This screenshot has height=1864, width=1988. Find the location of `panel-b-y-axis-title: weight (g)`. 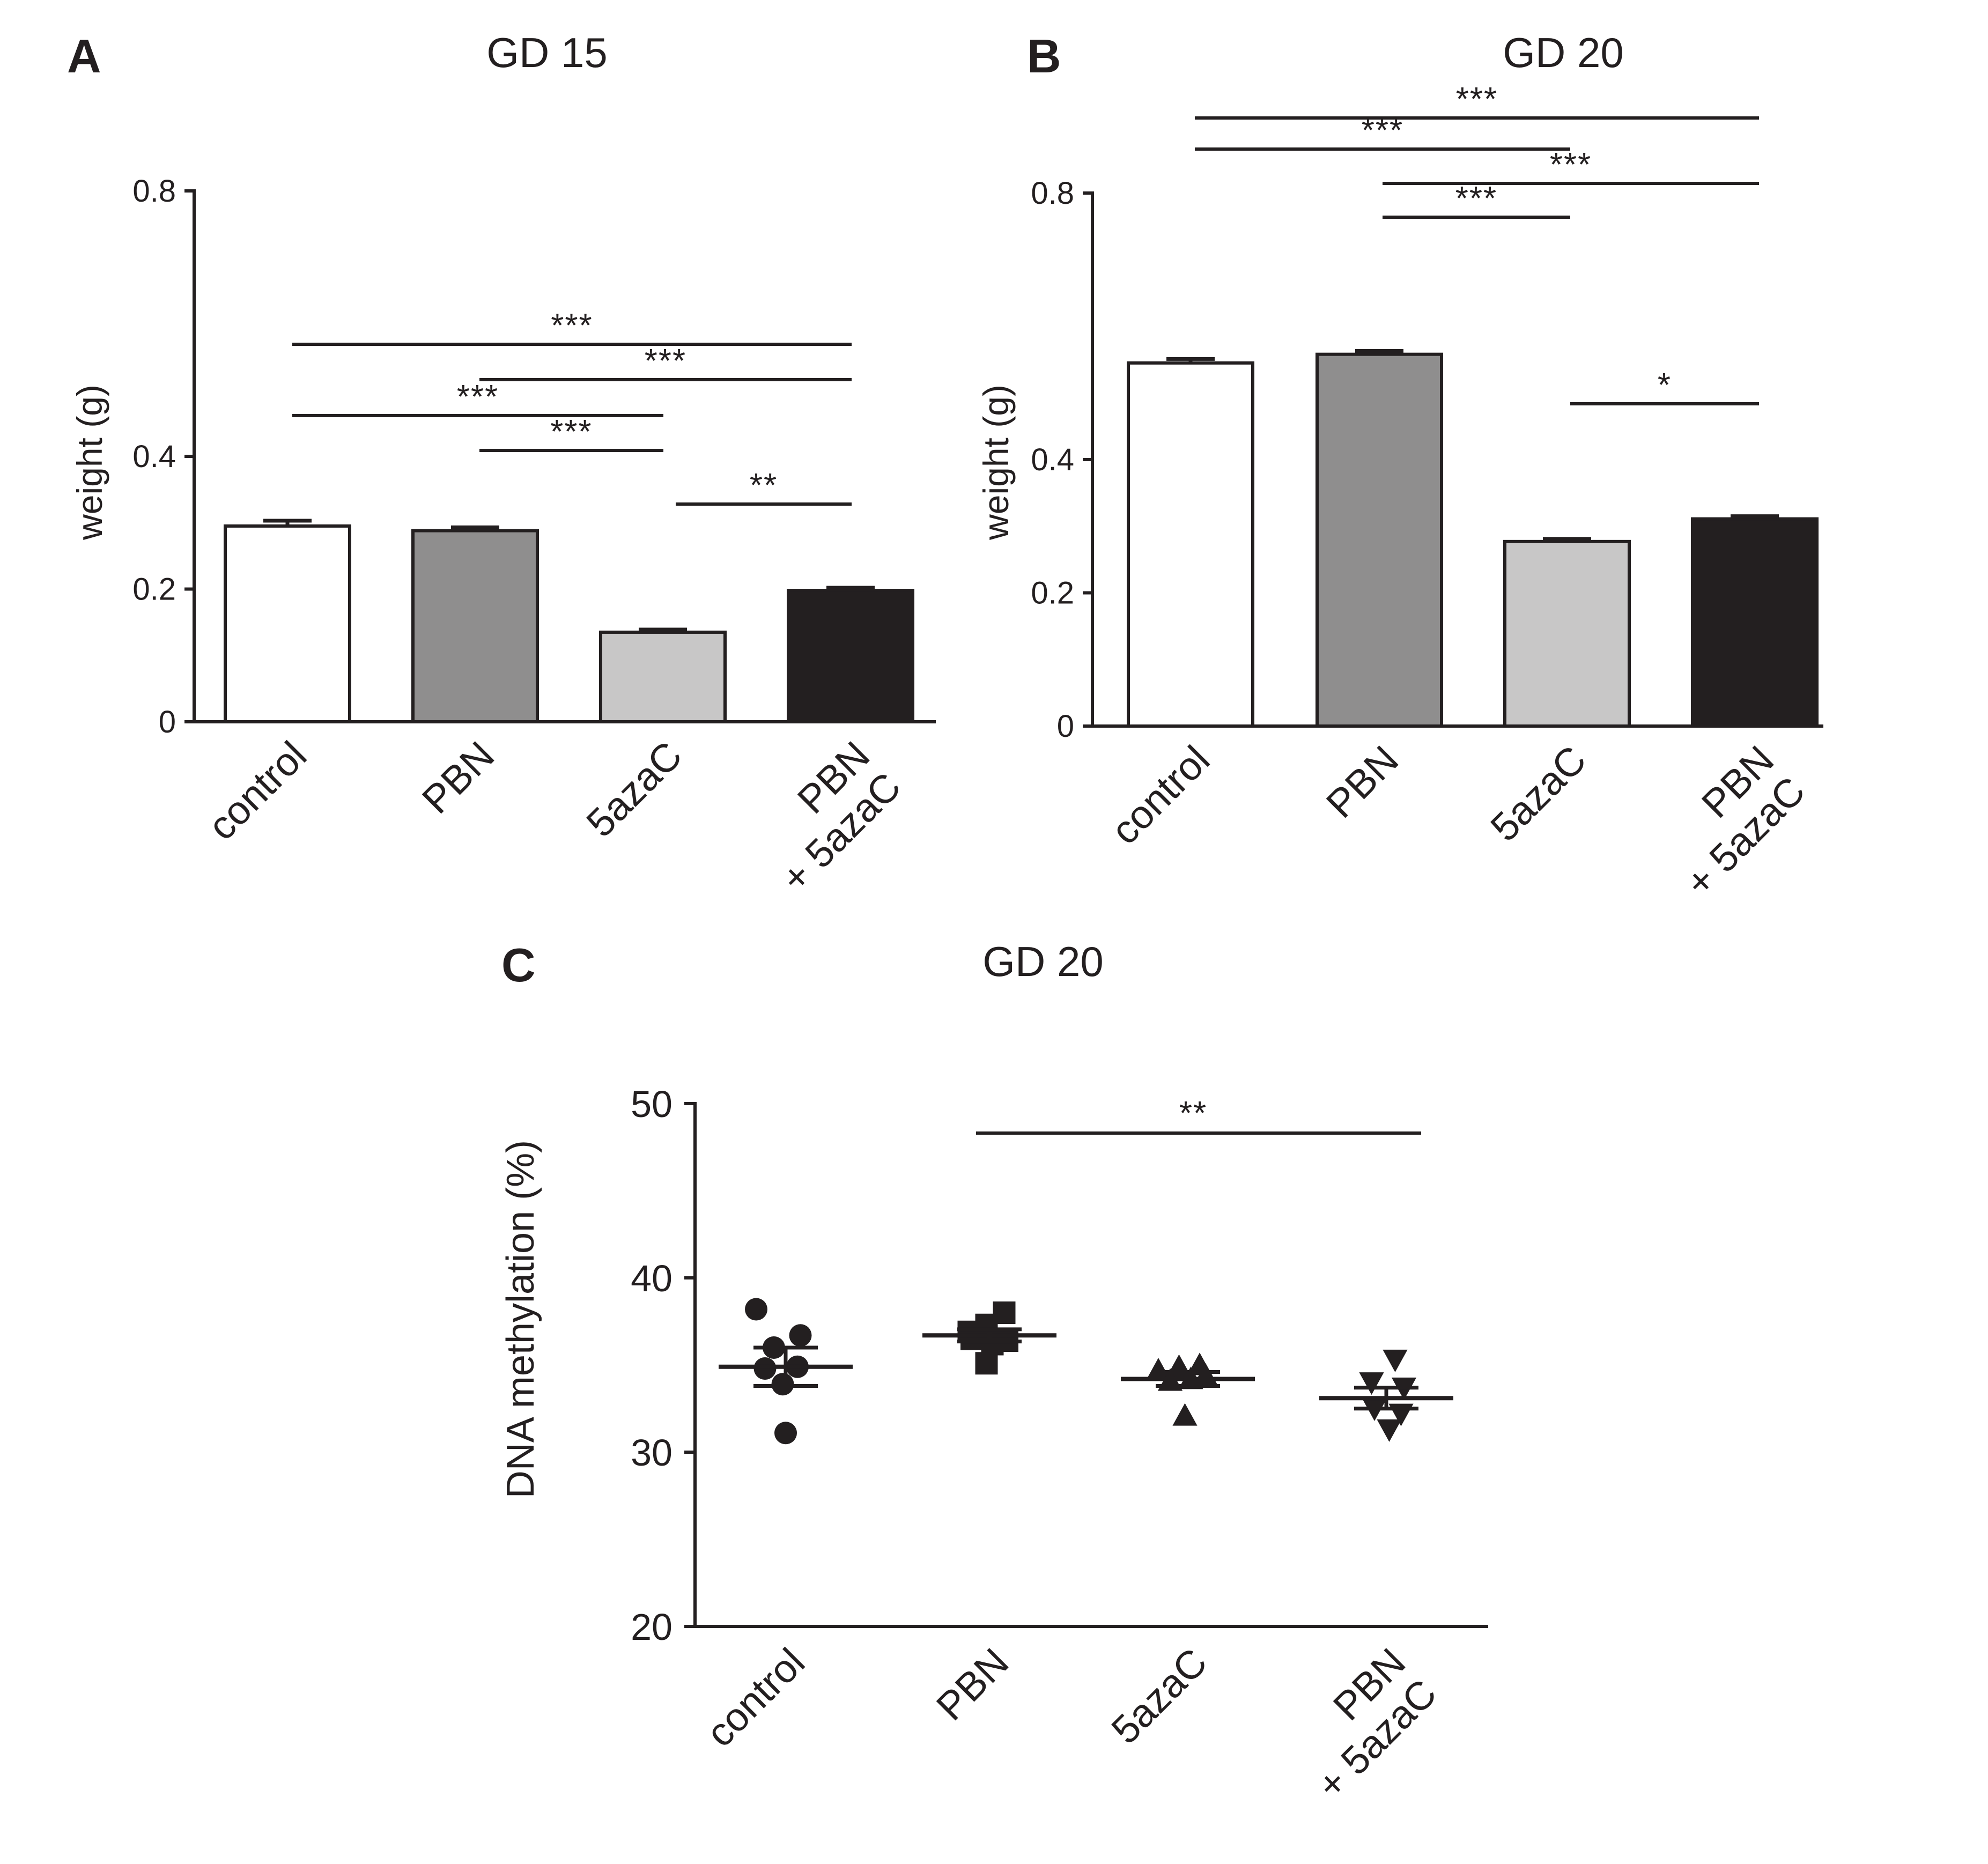

panel-b-y-axis-title: weight (g) is located at coordinates (996, 462).